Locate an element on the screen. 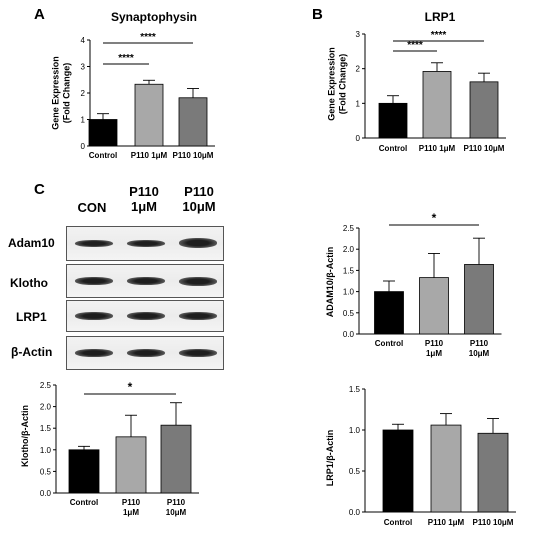 This screenshot has height=539, width=550. blot-strip-adam10 is located at coordinates (145, 243).